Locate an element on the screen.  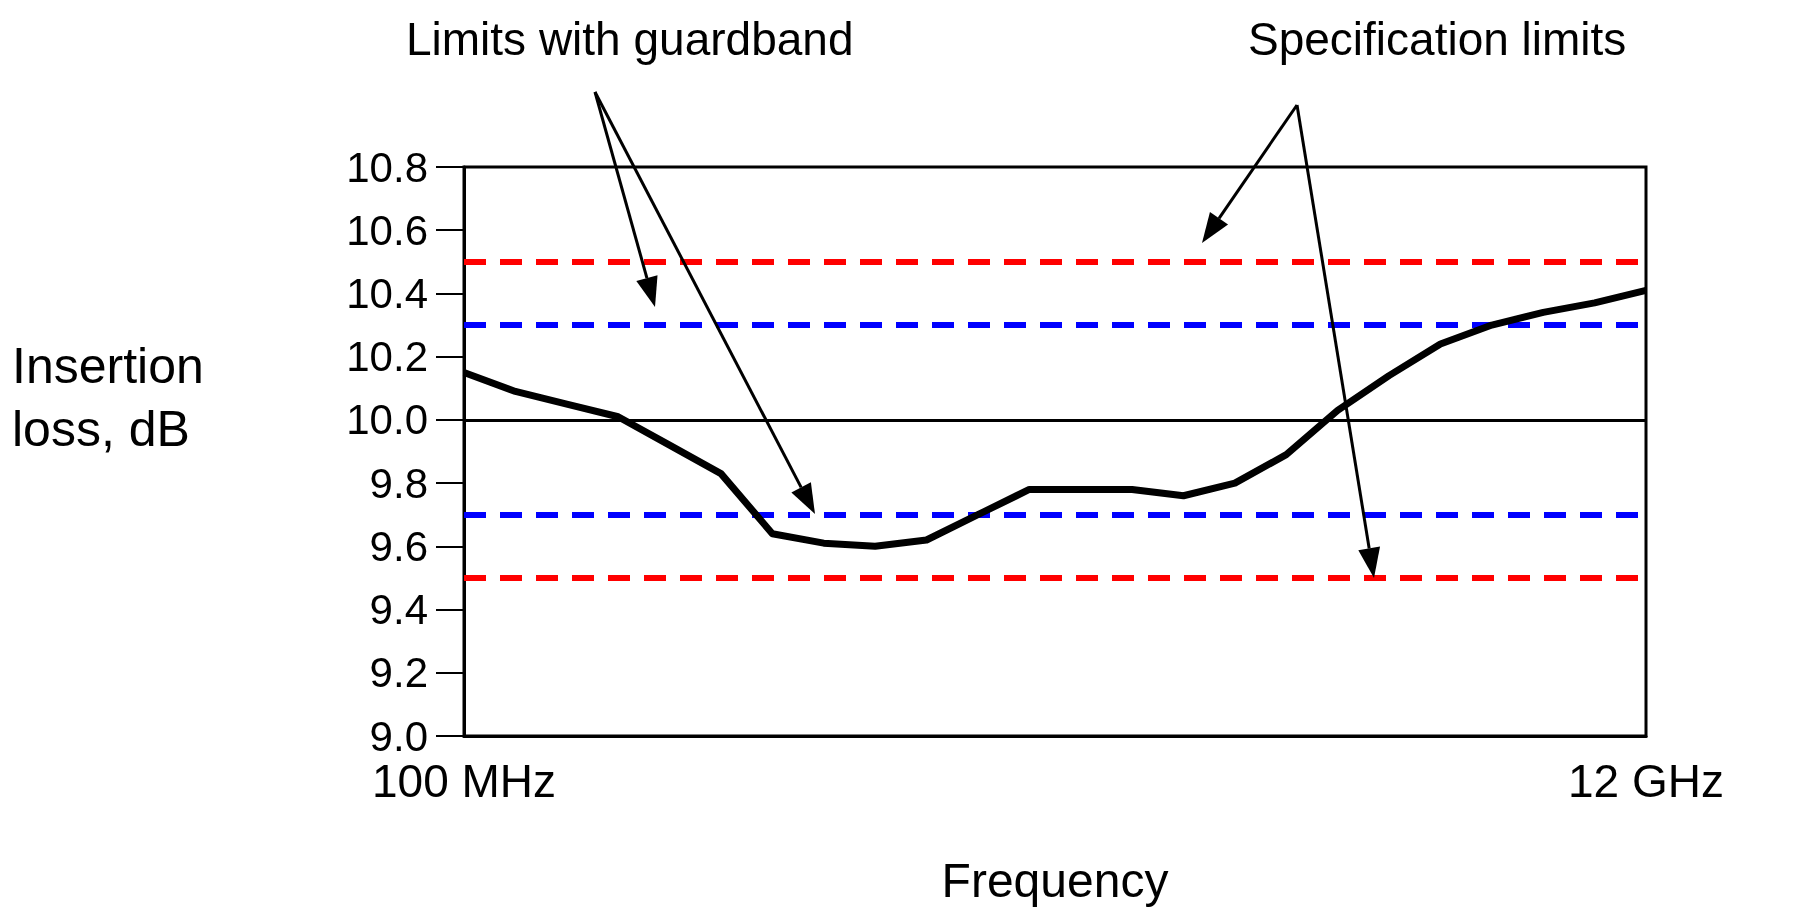
x-axis-title: Frequency is located at coordinates (1055, 880).